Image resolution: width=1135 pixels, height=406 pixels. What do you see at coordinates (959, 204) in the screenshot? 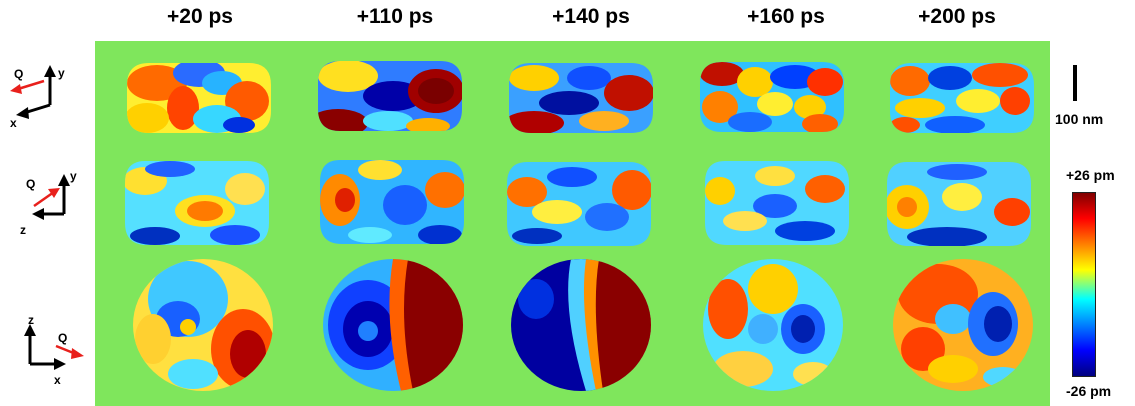
I see `map-zy-200ps` at bounding box center [959, 204].